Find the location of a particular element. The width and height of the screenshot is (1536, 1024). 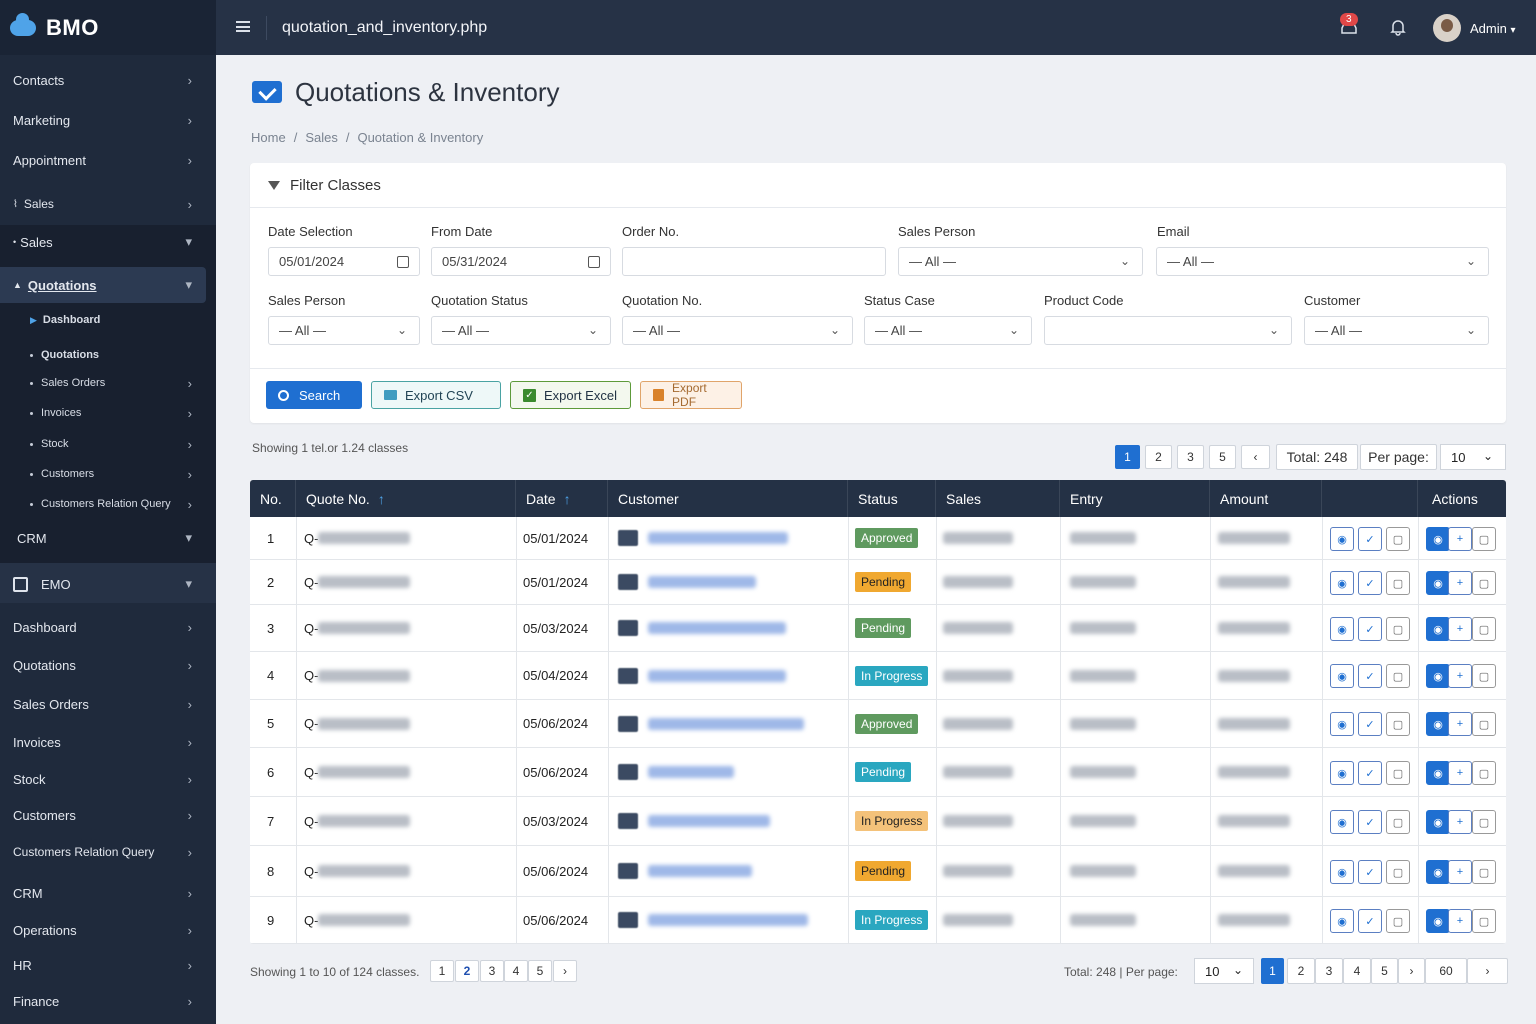

sidebar-item-sales: • Sales ▾ is located at coordinates (108, 242).